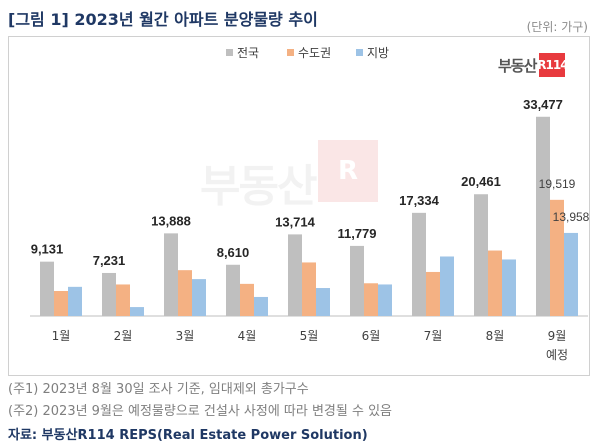  What do you see at coordinates (481, 181) in the screenshot?
I see `total-label-8: 20,461` at bounding box center [481, 181].